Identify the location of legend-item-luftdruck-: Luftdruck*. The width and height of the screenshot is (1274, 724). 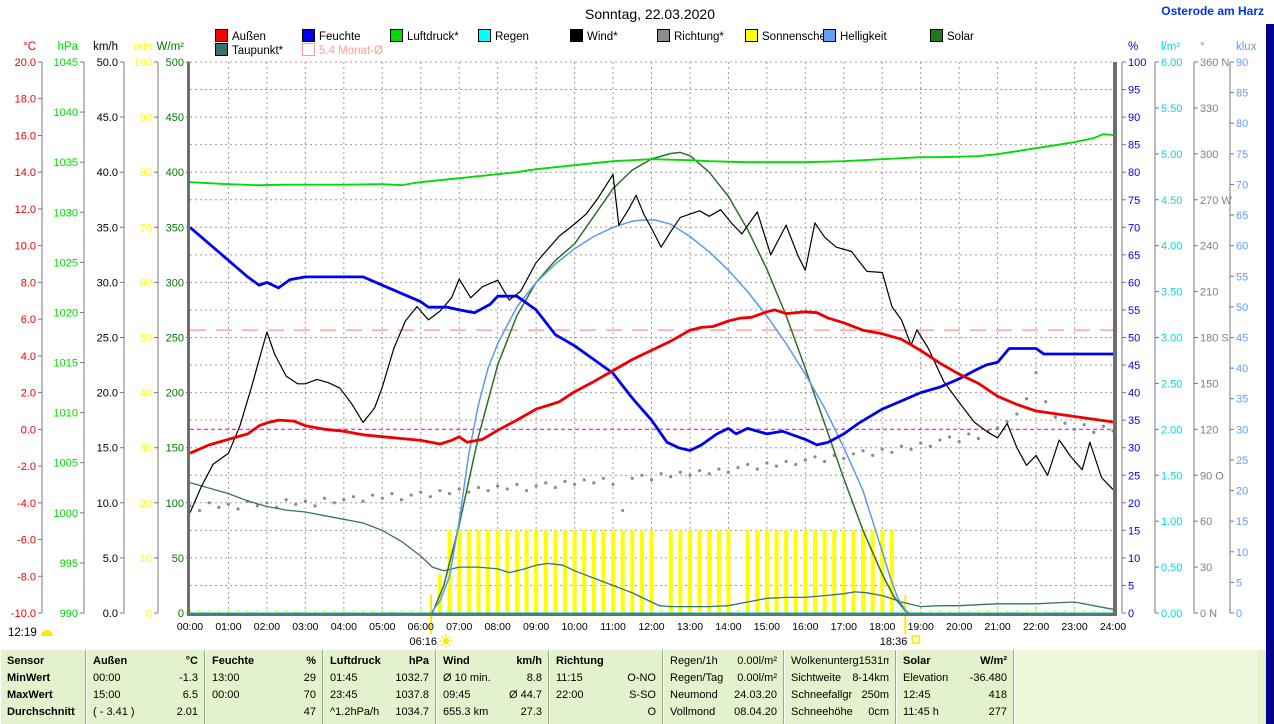
(424, 36).